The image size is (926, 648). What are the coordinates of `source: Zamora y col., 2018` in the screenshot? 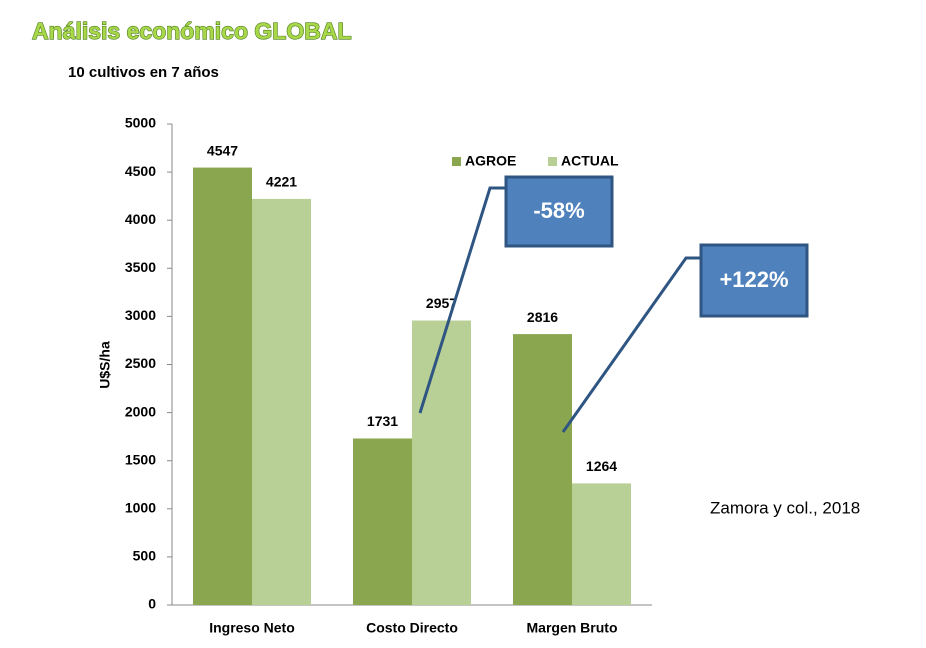 It's located at (785, 507).